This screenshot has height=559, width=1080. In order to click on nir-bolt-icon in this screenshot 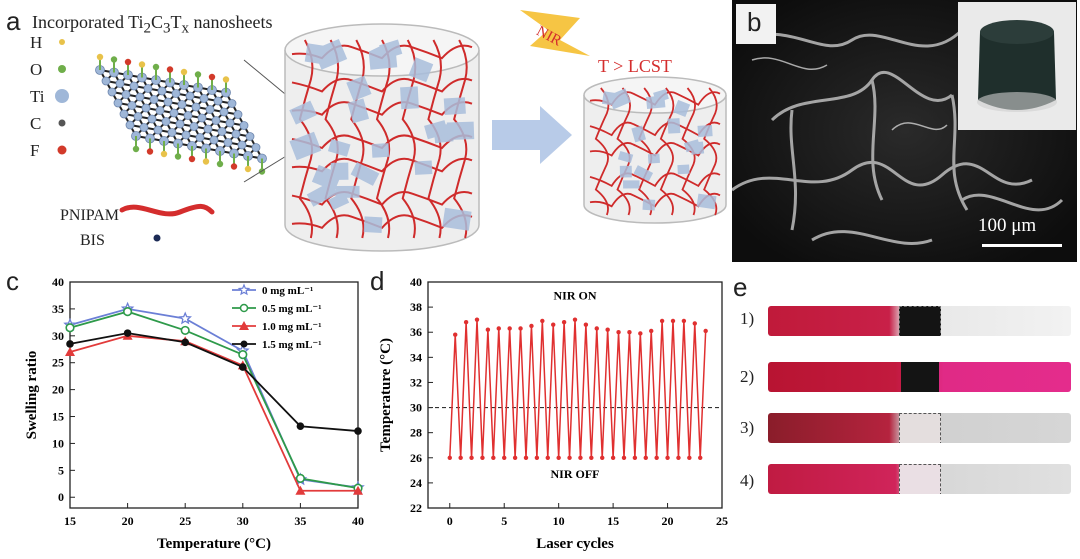, I will do `click(555, 33)`.